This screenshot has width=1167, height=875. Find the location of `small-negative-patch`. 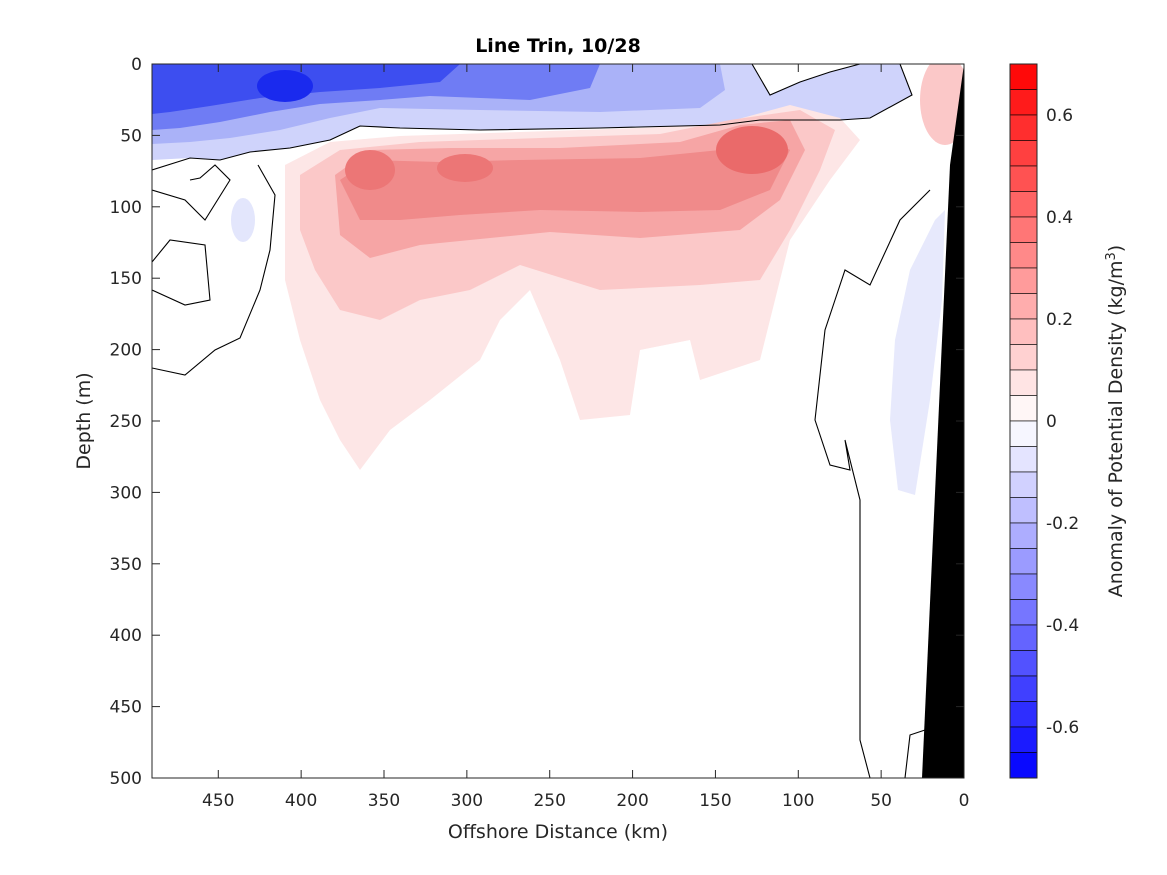

small-negative-patch is located at coordinates (243, 220).